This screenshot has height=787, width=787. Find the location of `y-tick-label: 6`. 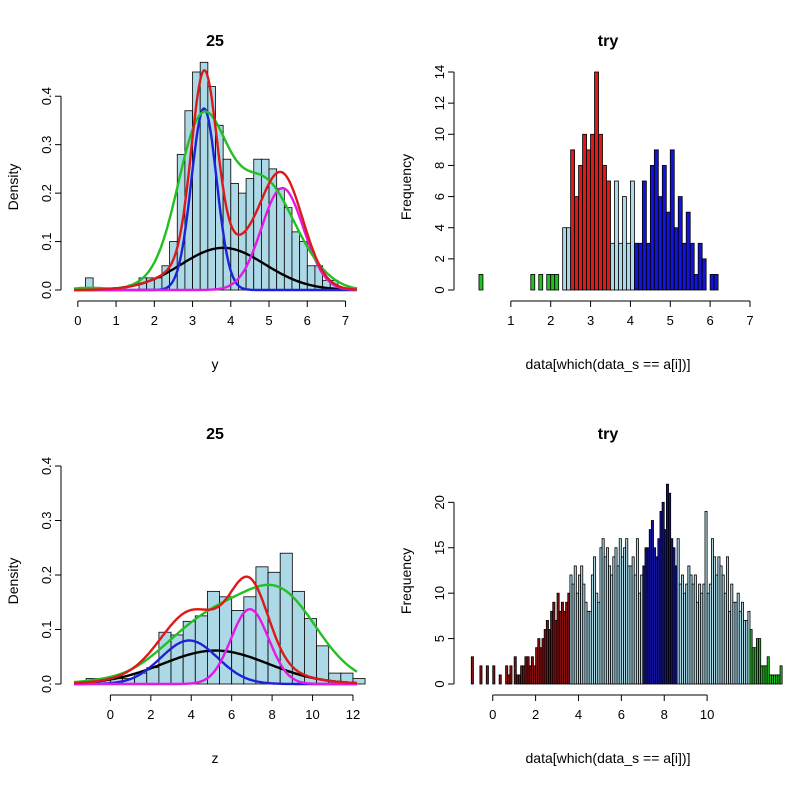

y-tick-label: 6 is located at coordinates (439, 196).